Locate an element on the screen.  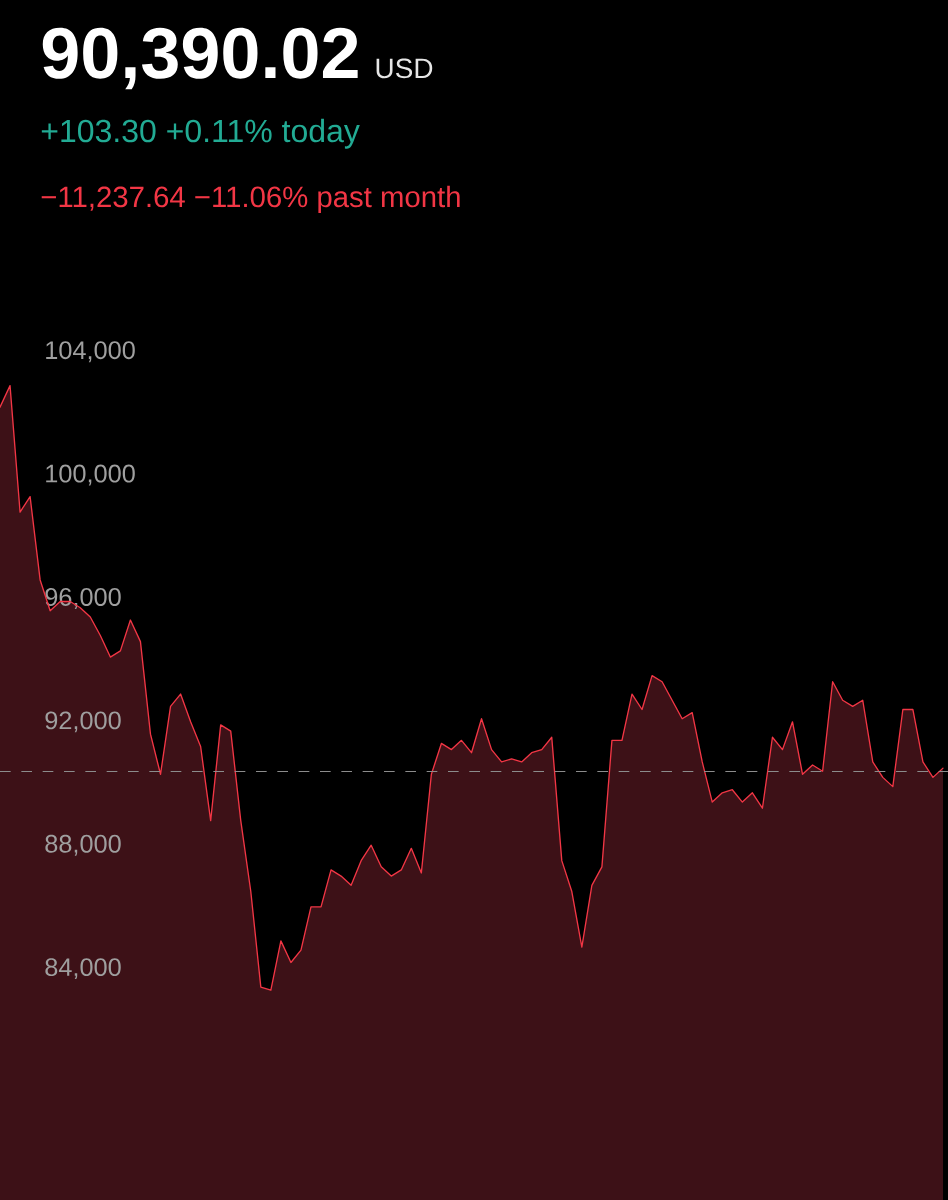
y-tick-label: 84,000 is located at coordinates (83, 969).